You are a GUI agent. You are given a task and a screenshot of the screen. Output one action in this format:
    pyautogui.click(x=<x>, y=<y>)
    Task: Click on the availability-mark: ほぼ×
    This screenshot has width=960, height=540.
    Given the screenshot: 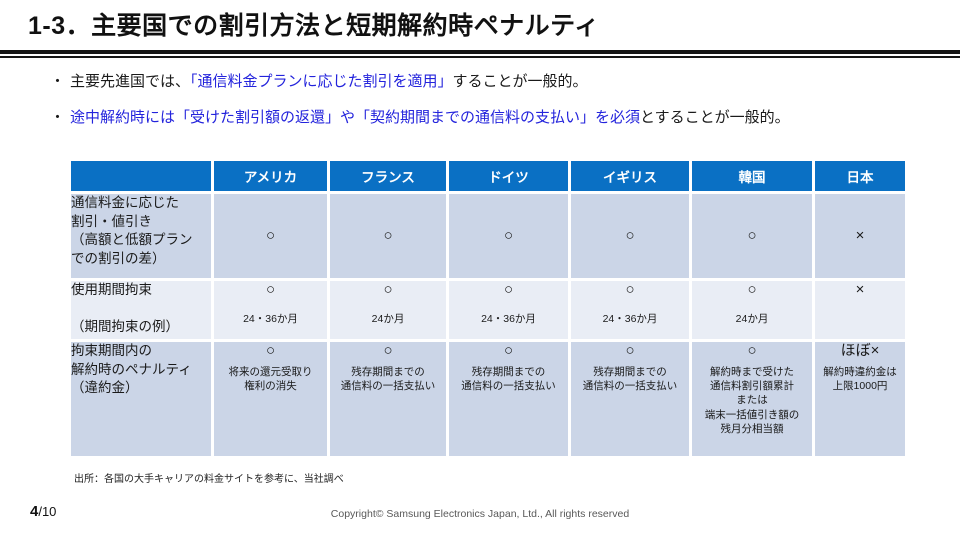 What is the action you would take?
    pyautogui.click(x=860, y=350)
    